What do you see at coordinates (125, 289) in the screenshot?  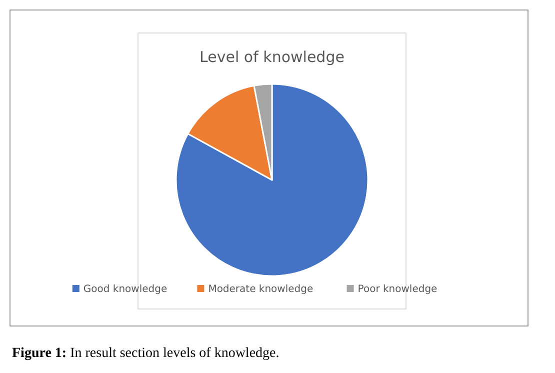 I see `legend-label: Good knowledge` at bounding box center [125, 289].